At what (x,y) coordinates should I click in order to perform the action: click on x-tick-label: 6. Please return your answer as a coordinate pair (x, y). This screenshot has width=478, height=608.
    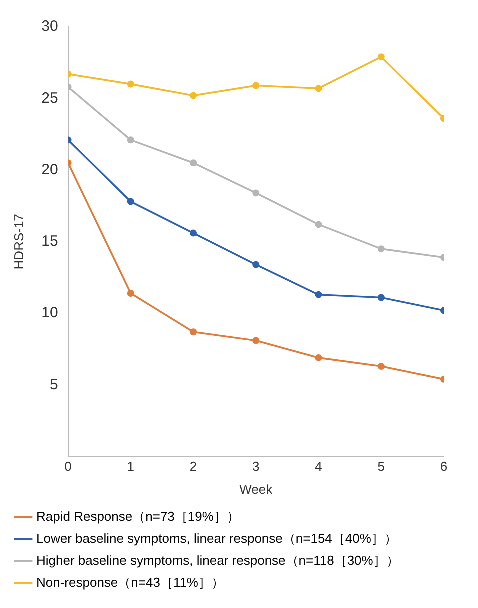
    Looking at the image, I should click on (444, 466).